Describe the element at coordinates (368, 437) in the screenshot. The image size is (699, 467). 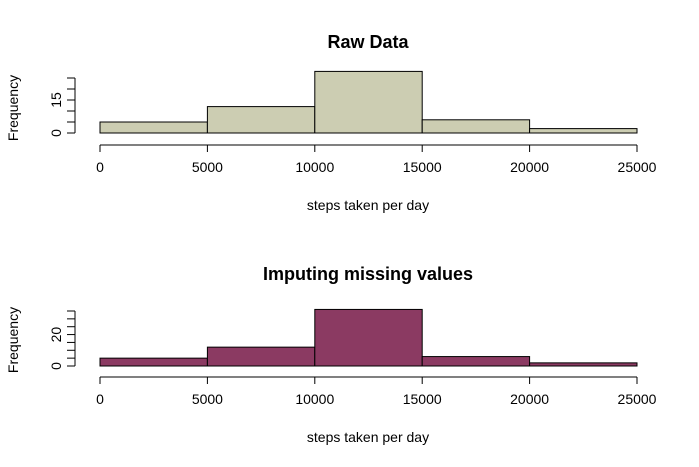
I see `x-axis-label-imputed: steps taken per day` at that location.